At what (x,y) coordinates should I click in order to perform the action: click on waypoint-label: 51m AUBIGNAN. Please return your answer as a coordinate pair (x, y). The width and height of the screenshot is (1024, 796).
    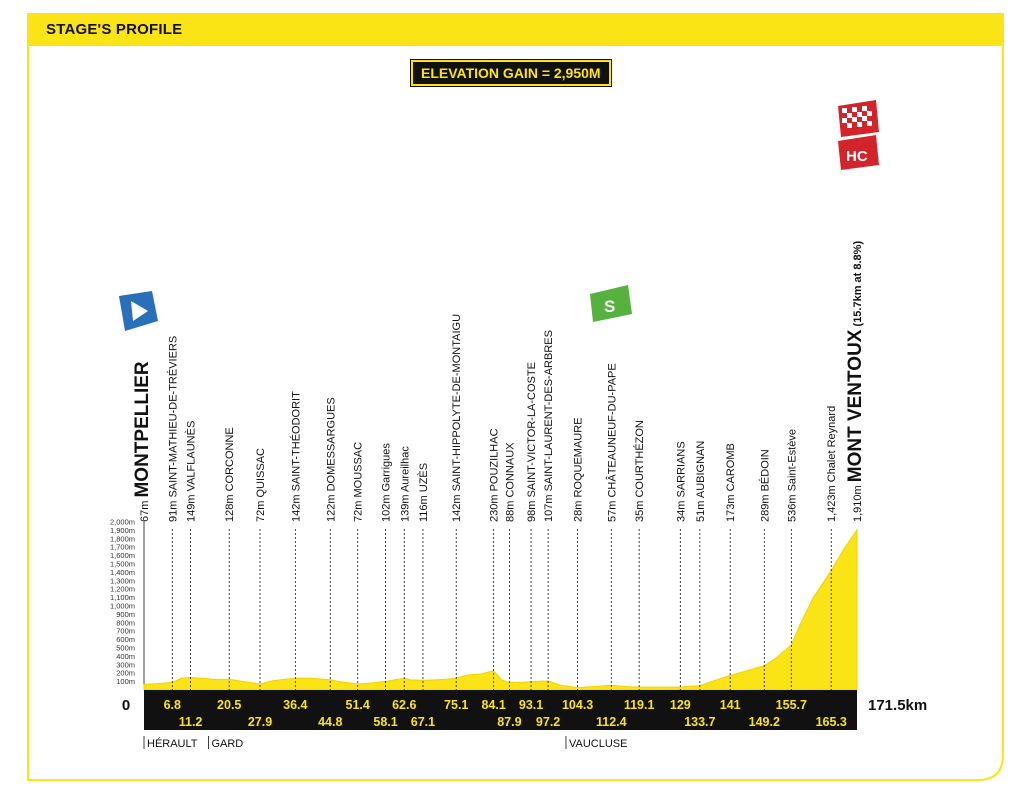
    Looking at the image, I should click on (701, 481).